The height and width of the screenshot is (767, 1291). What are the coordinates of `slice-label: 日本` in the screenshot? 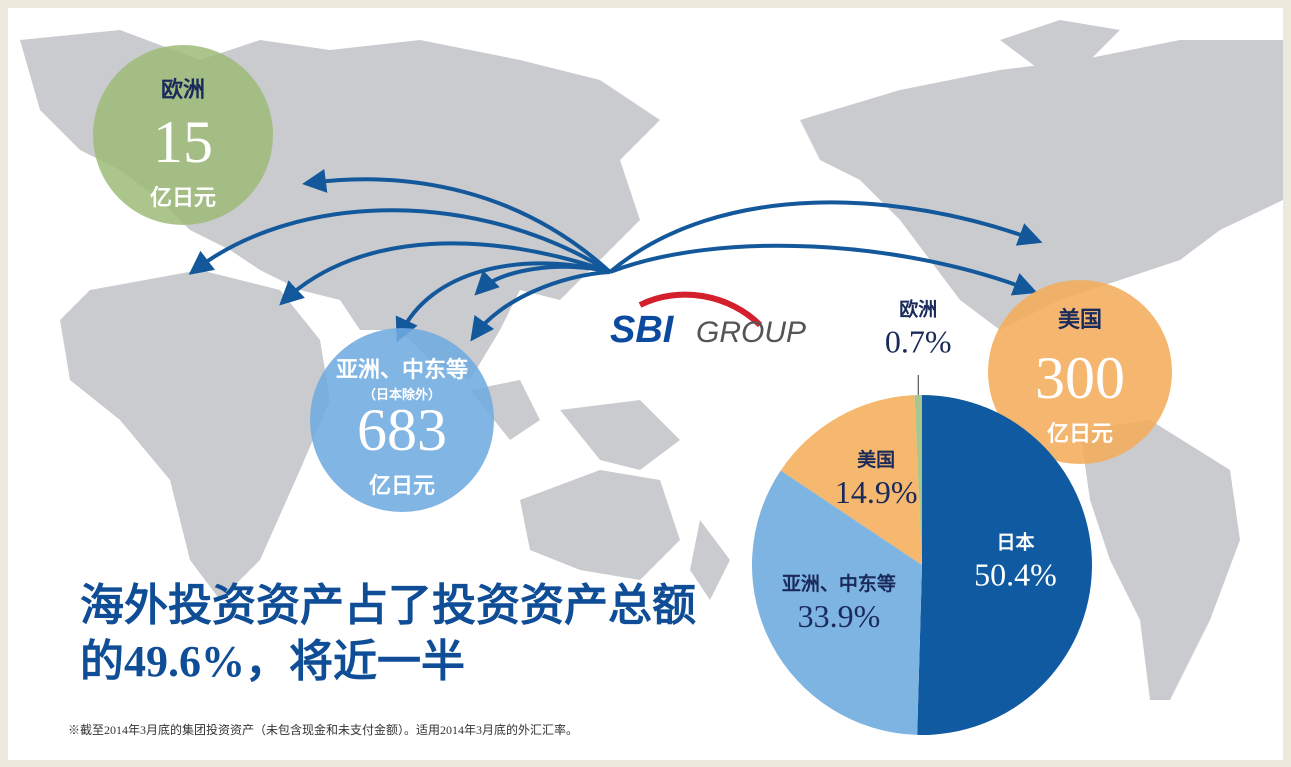 It's located at (1015, 542).